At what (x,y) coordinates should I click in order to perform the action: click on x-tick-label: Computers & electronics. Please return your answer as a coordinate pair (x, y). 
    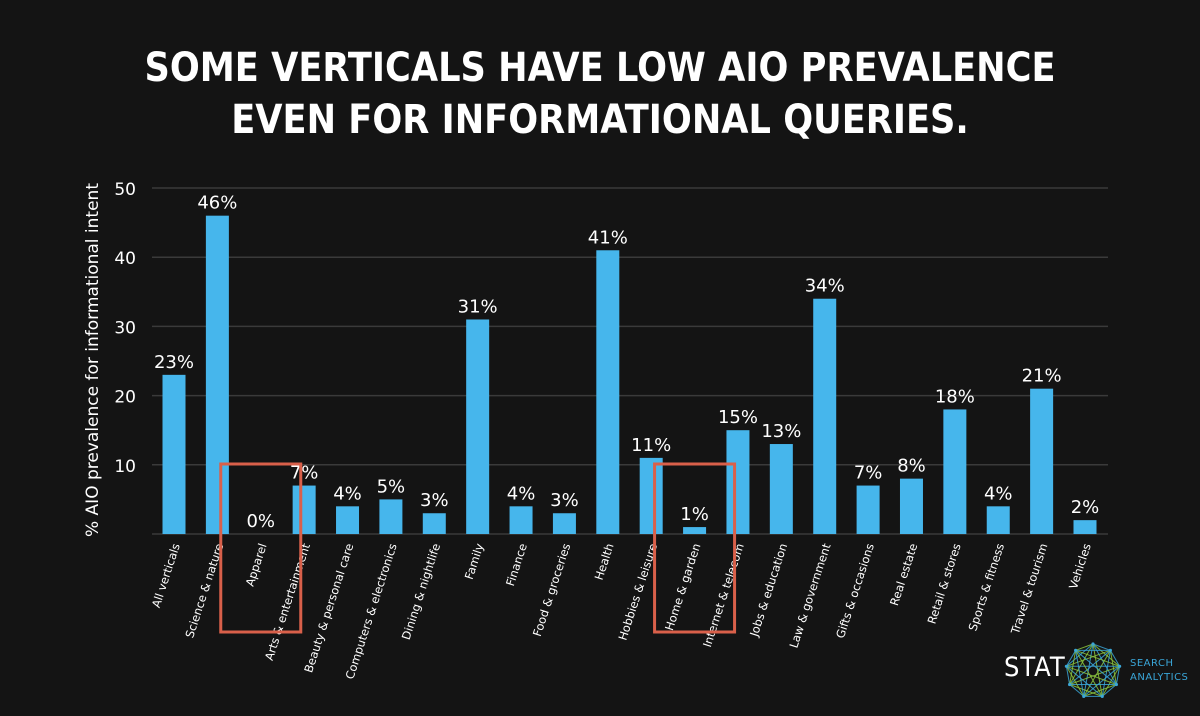
    Looking at the image, I should click on (371, 611).